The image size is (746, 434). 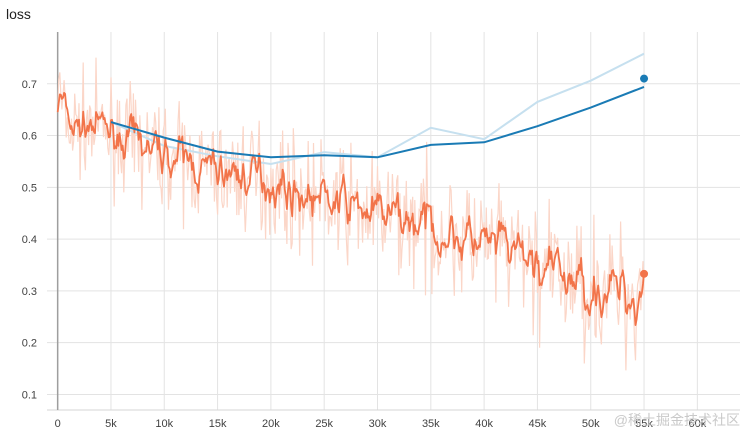 What do you see at coordinates (271, 424) in the screenshot?
I see `x-tick-label: 20k` at bounding box center [271, 424].